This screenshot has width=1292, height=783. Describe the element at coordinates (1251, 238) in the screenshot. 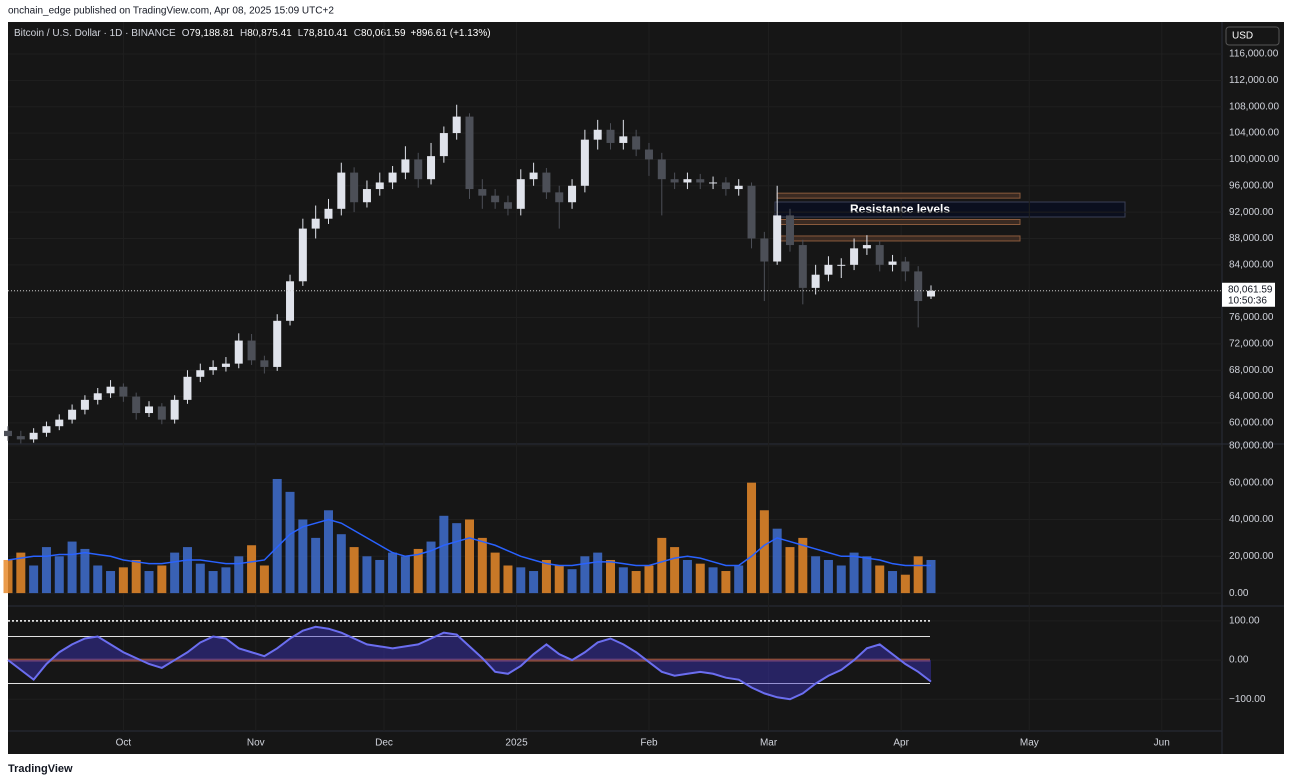

I see `y-tick-label: 88,000.00` at that location.